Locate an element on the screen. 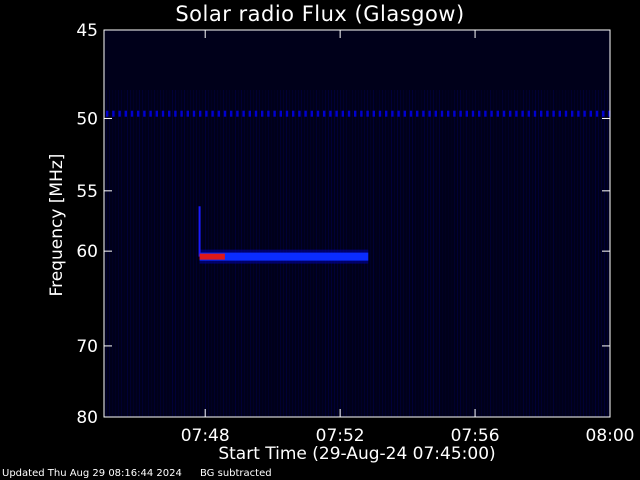 The image size is (640, 480). updated-timestamp: Updated Thu Aug 29 08:16:44 2024 is located at coordinates (92, 473).